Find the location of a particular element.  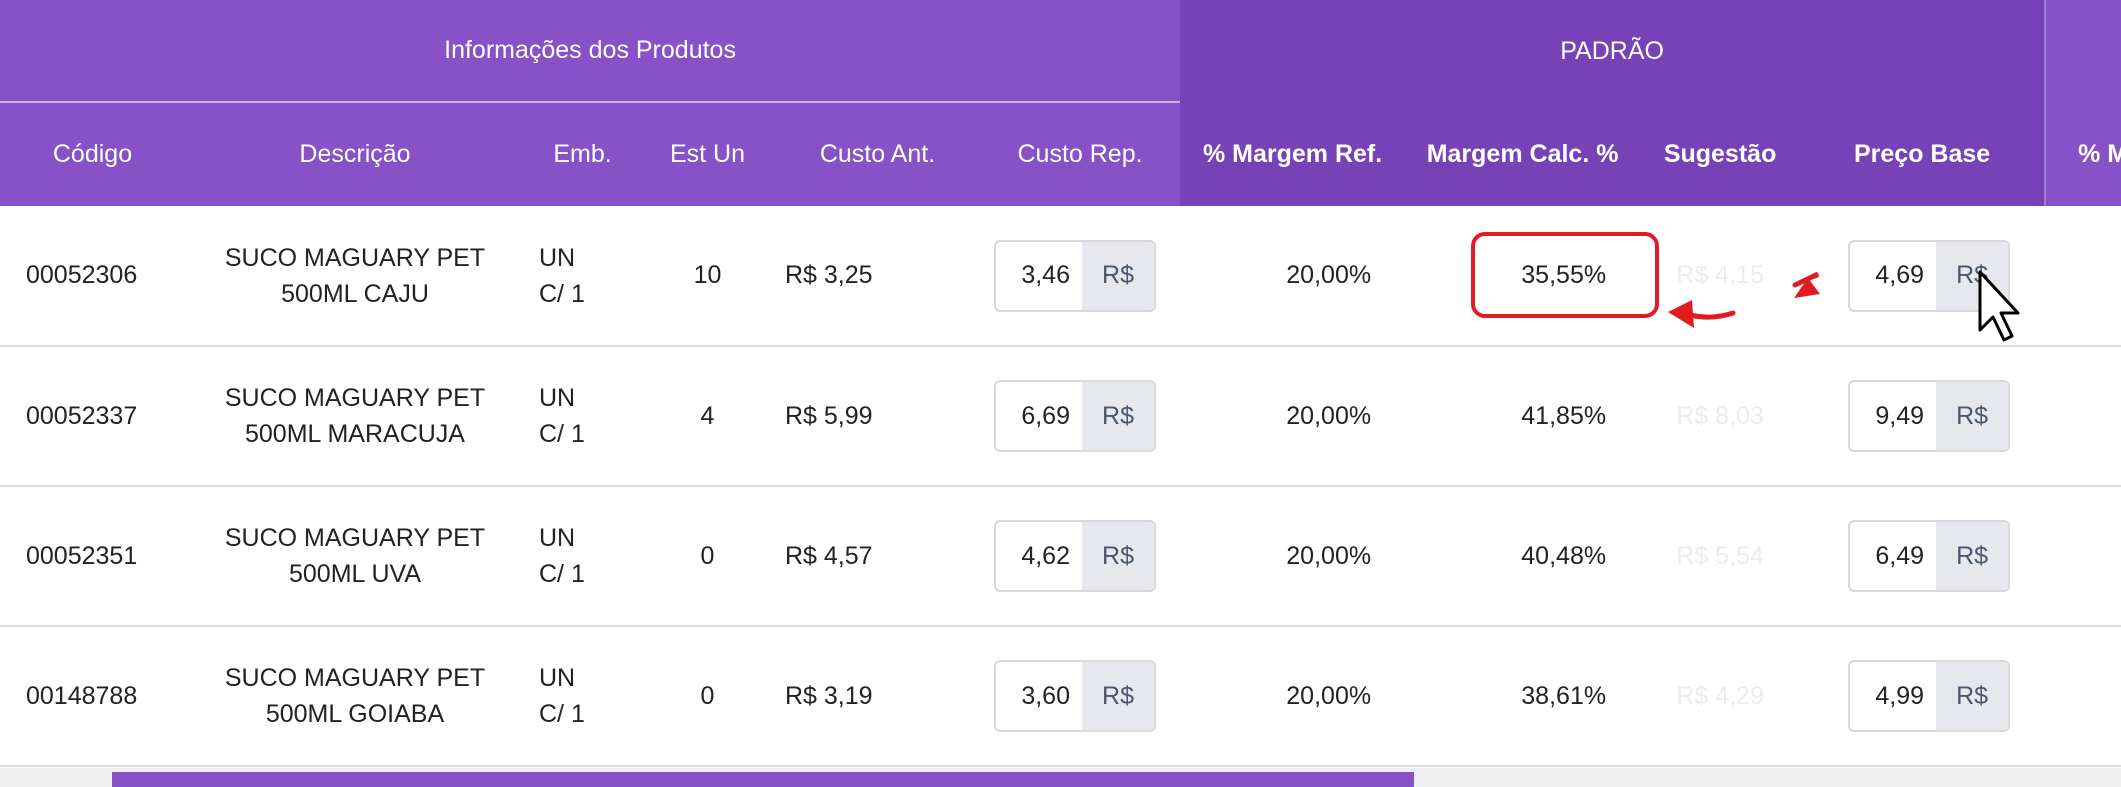

input-value: 4,62 is located at coordinates (1045, 555).